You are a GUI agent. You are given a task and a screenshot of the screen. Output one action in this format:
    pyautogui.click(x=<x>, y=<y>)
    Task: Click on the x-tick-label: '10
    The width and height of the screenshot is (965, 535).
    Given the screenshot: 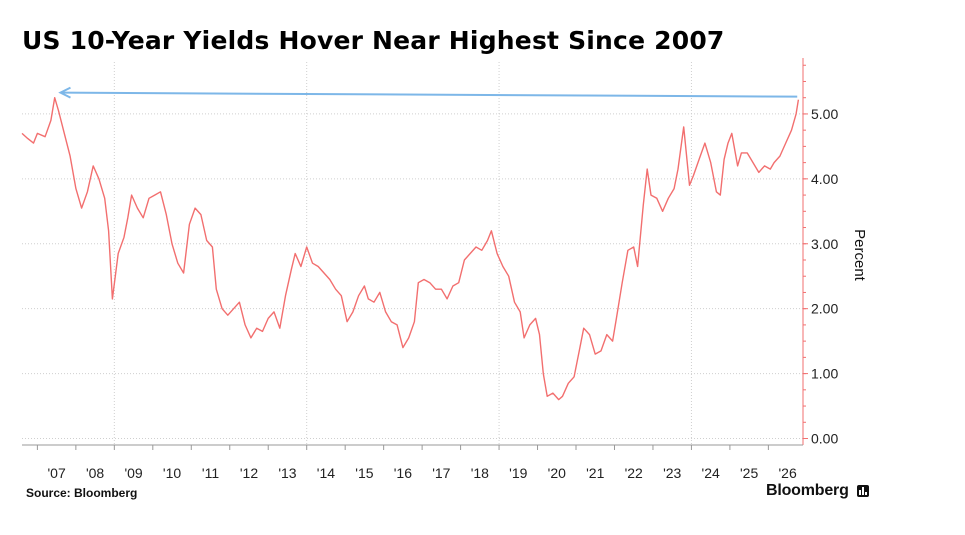 What is the action you would take?
    pyautogui.click(x=172, y=473)
    